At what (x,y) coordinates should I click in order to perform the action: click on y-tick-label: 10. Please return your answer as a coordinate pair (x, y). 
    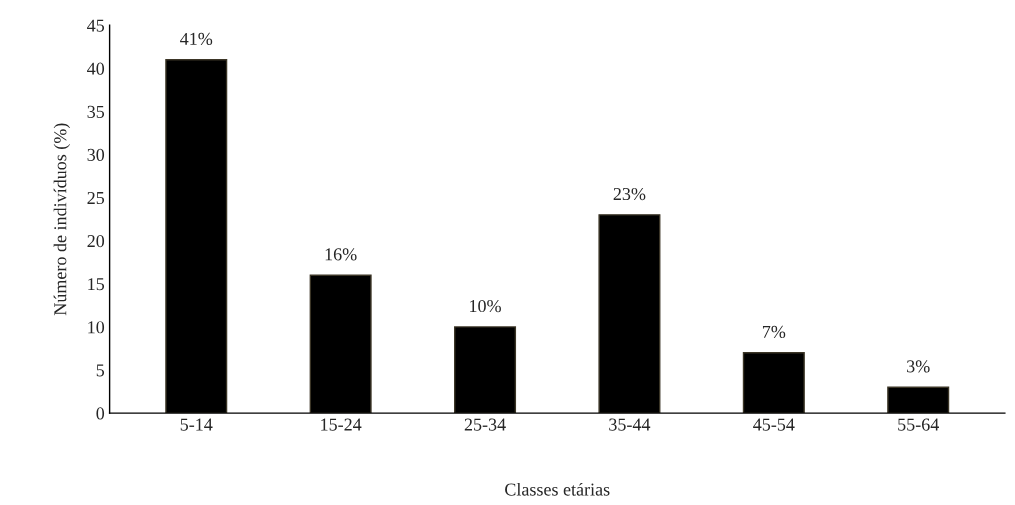
    Looking at the image, I should click on (96, 327).